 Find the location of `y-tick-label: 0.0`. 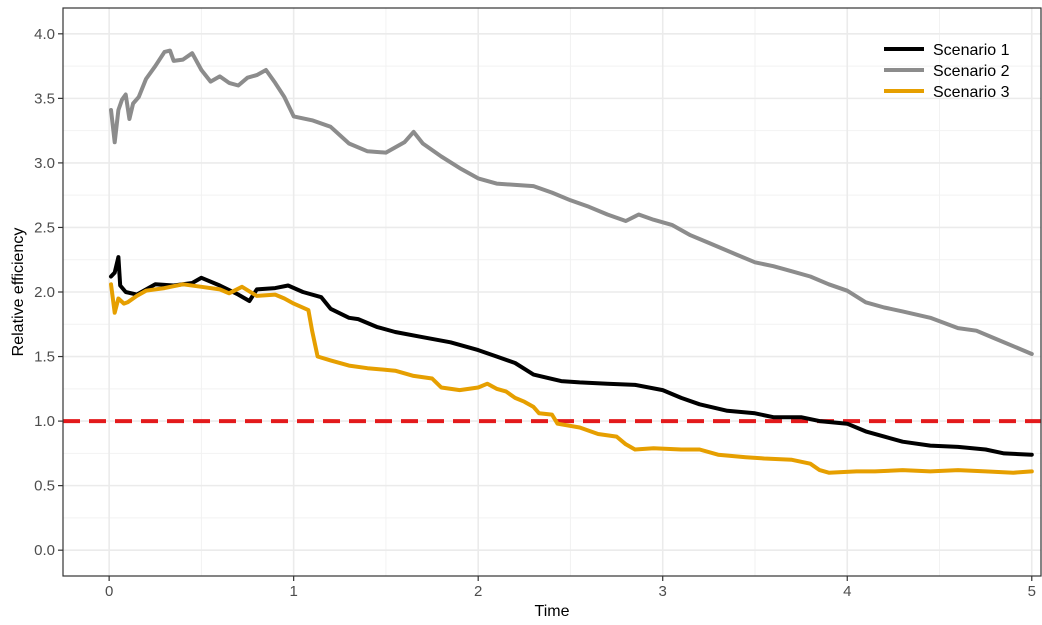

y-tick-label: 0.0 is located at coordinates (44, 550).